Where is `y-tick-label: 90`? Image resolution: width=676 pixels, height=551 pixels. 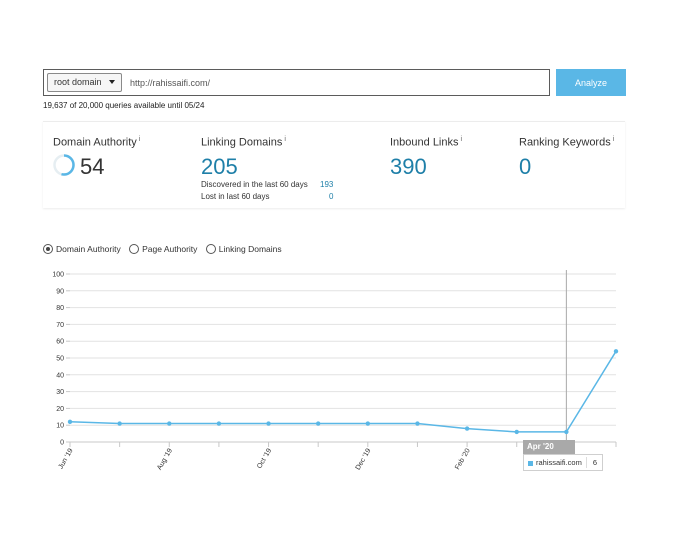 y-tick-label: 90 is located at coordinates (60, 291).